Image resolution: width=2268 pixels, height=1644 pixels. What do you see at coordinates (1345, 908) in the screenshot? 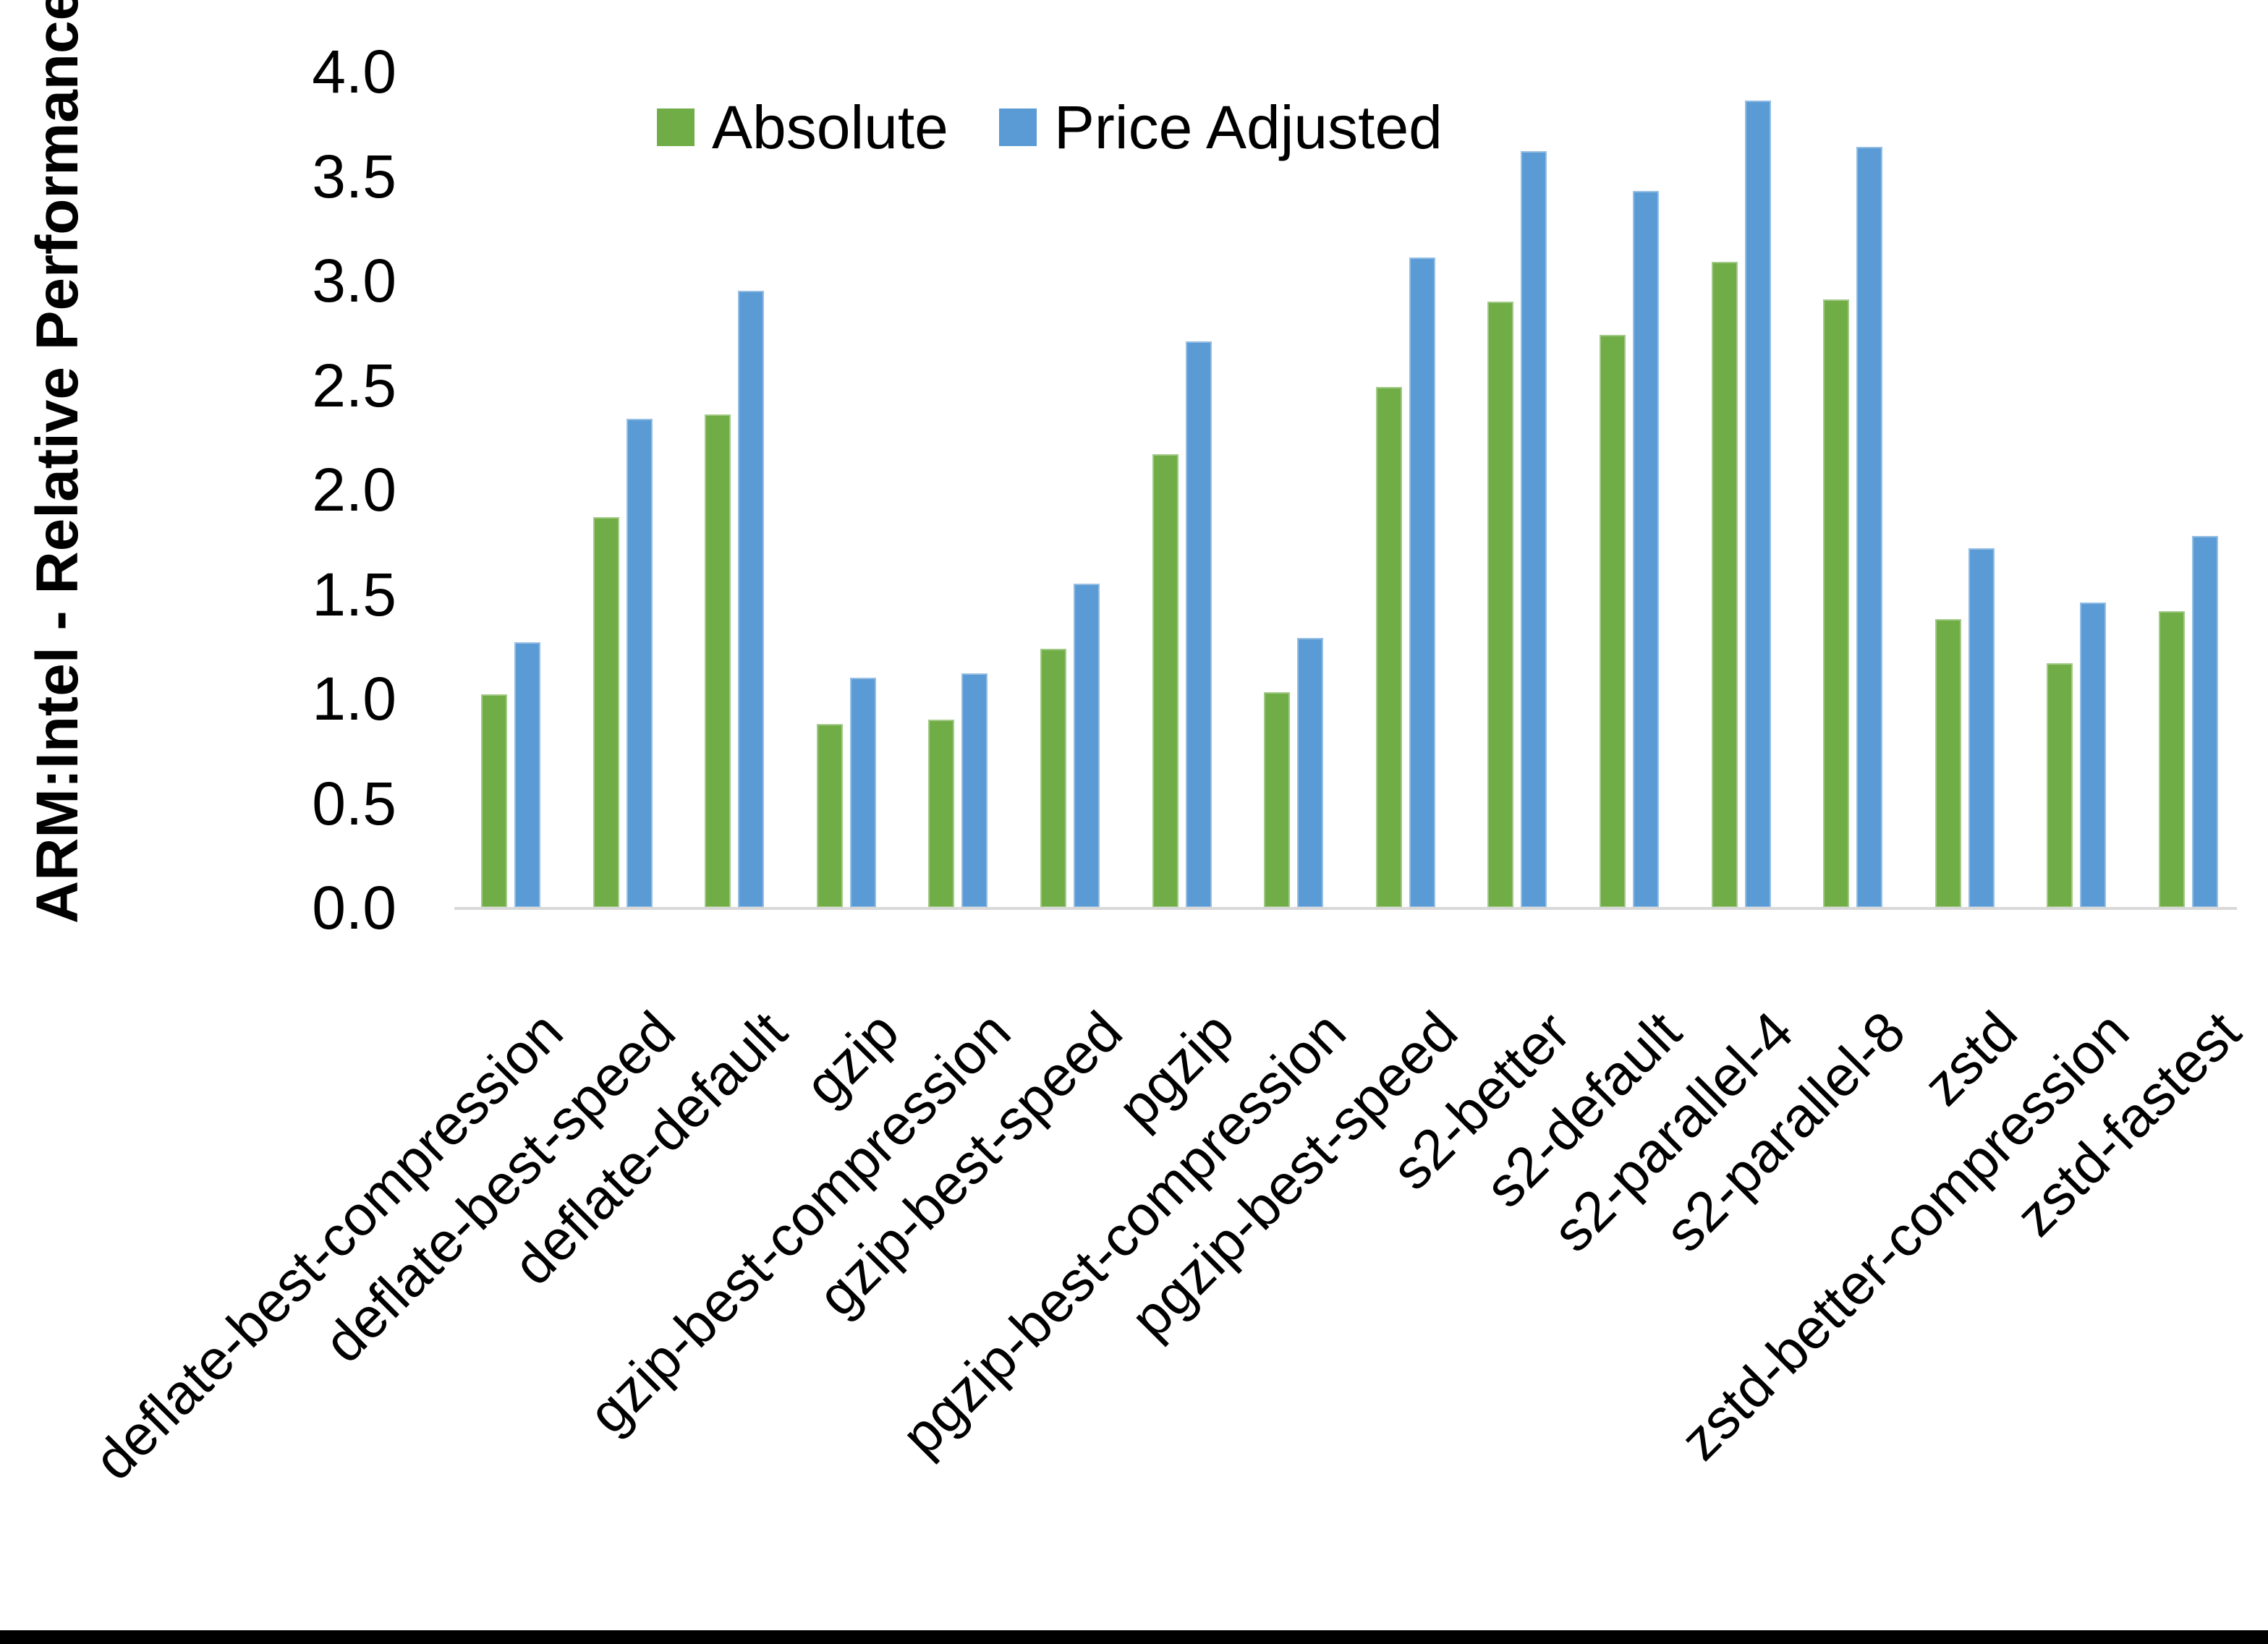
I see `x-axis-line` at bounding box center [1345, 908].